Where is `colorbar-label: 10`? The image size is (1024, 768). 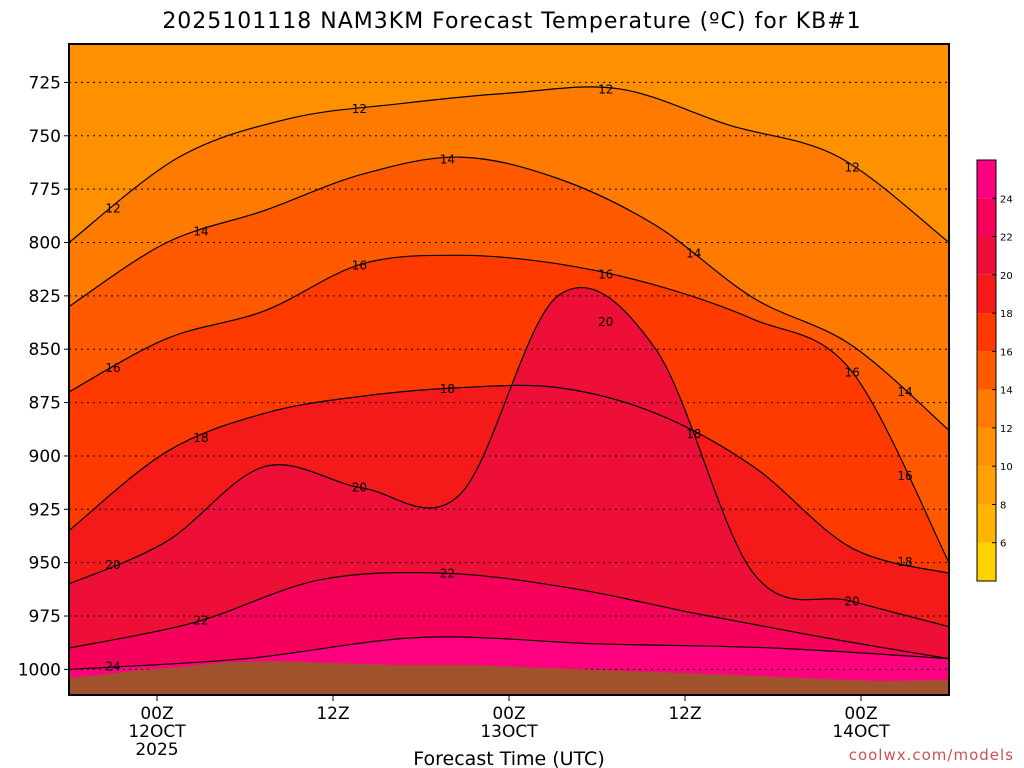
colorbar-label: 10 is located at coordinates (1006, 467).